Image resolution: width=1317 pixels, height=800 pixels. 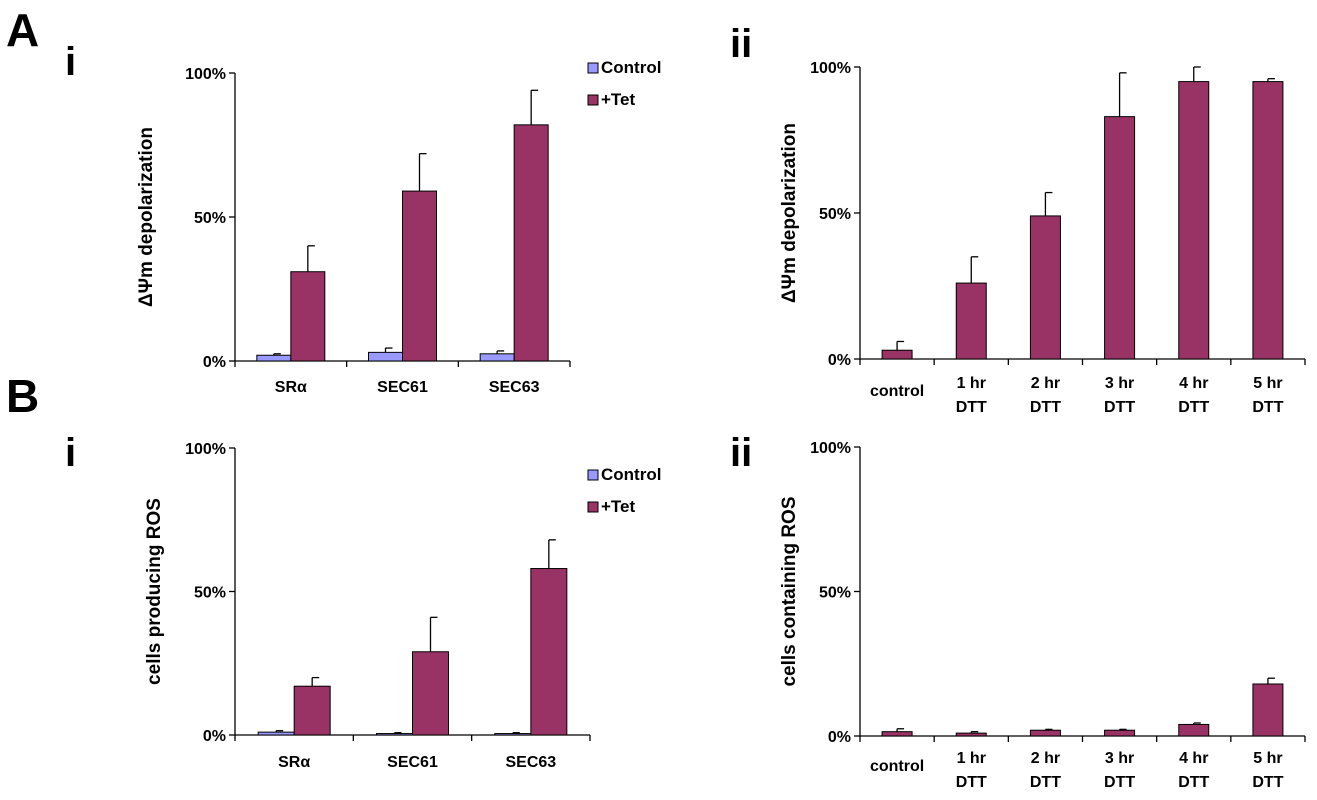 What do you see at coordinates (789, 591) in the screenshot?
I see `y-axis-title: cells containing ROS` at bounding box center [789, 591].